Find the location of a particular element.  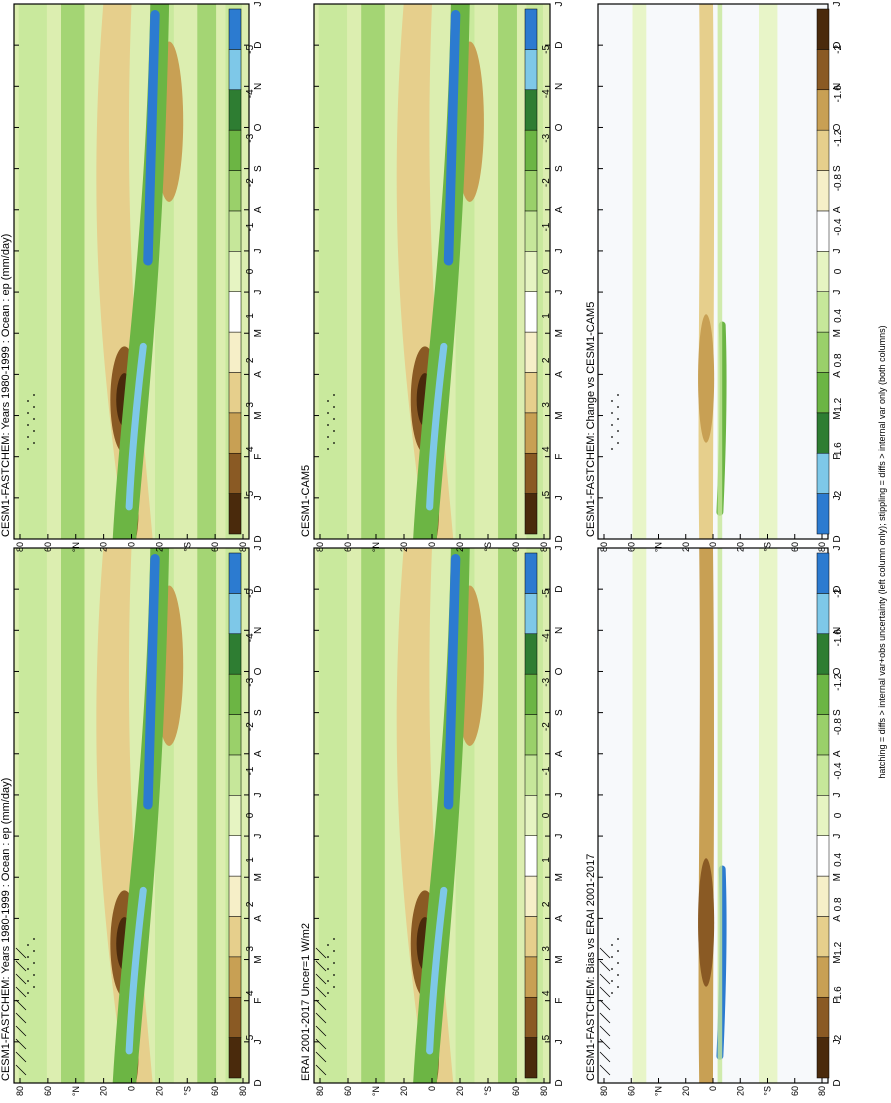

x-tick-label: M is located at coordinates (837, 415).